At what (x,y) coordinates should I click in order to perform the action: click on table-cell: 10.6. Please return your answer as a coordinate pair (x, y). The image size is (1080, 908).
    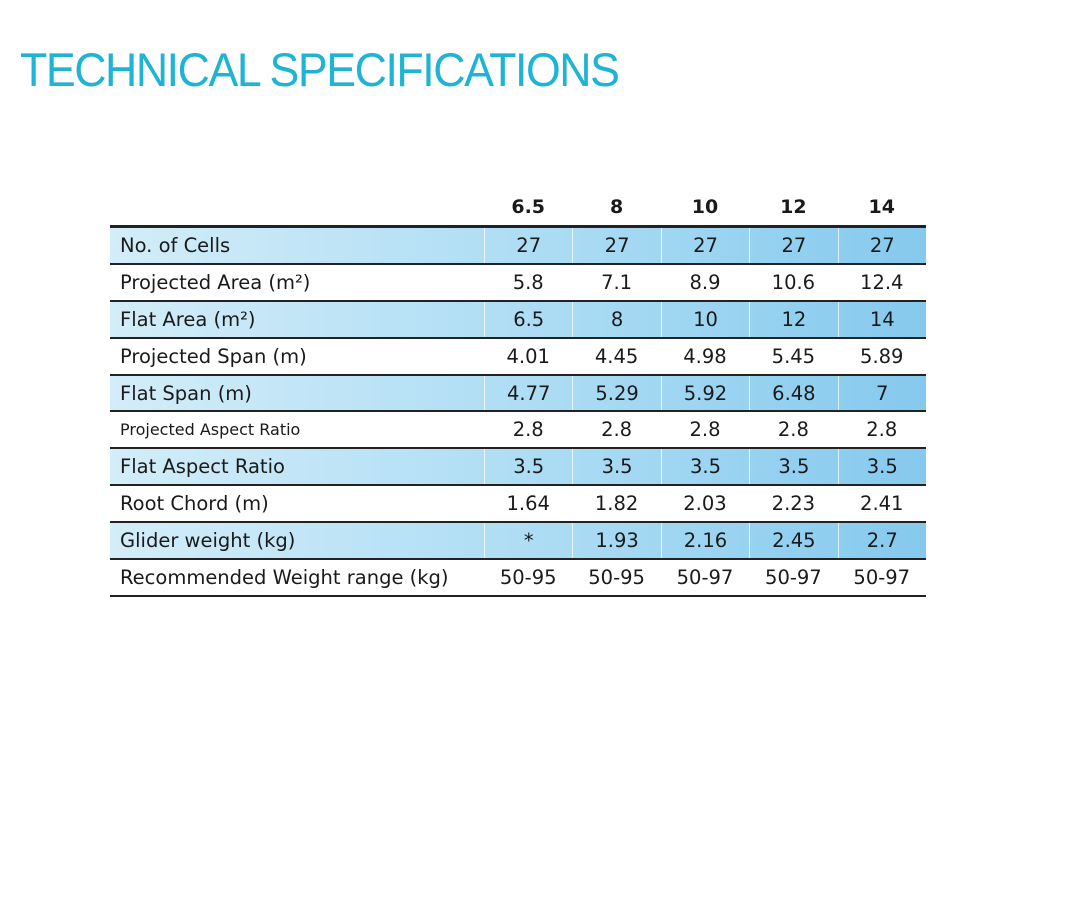
    Looking at the image, I should click on (793, 282).